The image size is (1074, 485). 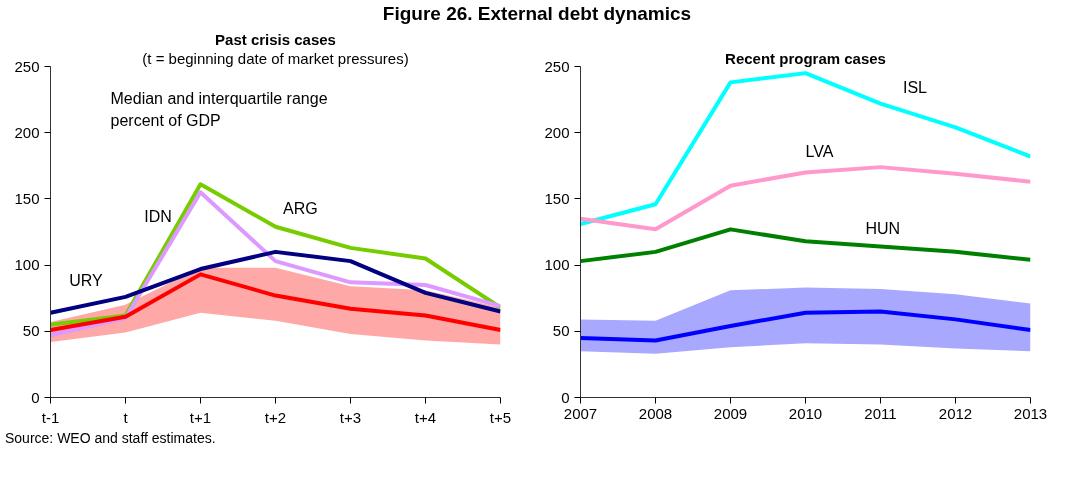 I want to click on x-tick-label: t+5, so click(x=500, y=417).